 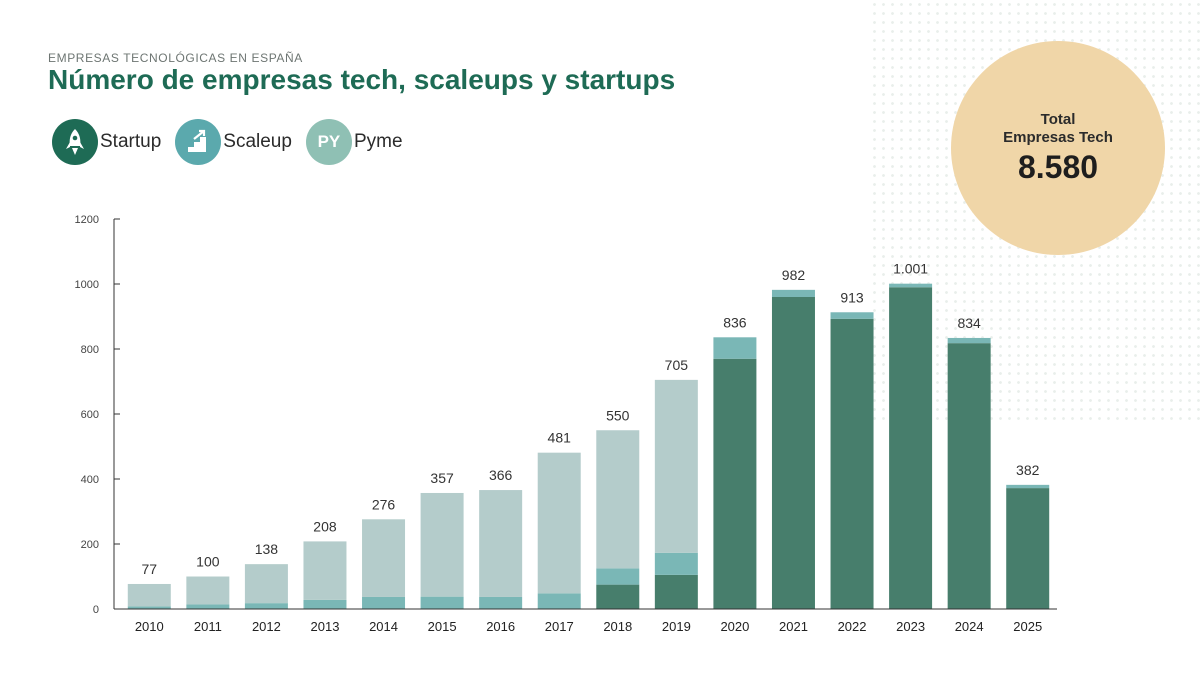 I want to click on rocket-icon, so click(x=75, y=142).